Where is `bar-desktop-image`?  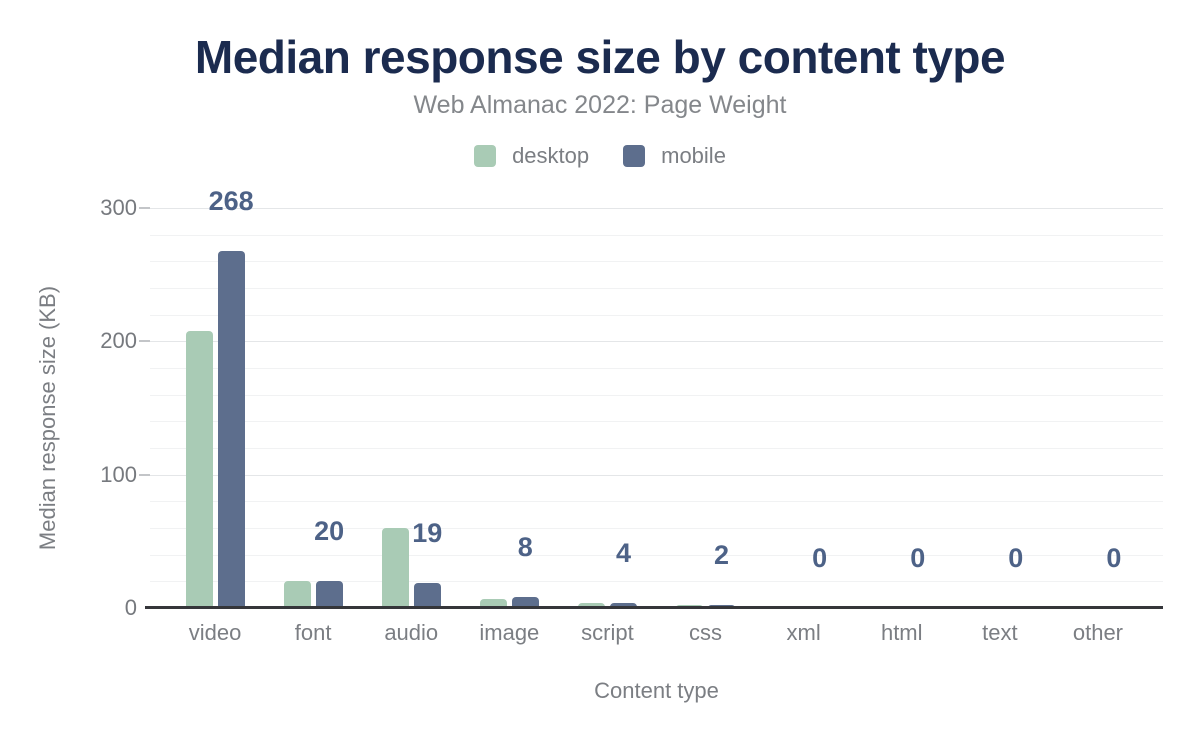 bar-desktop-image is located at coordinates (493, 603).